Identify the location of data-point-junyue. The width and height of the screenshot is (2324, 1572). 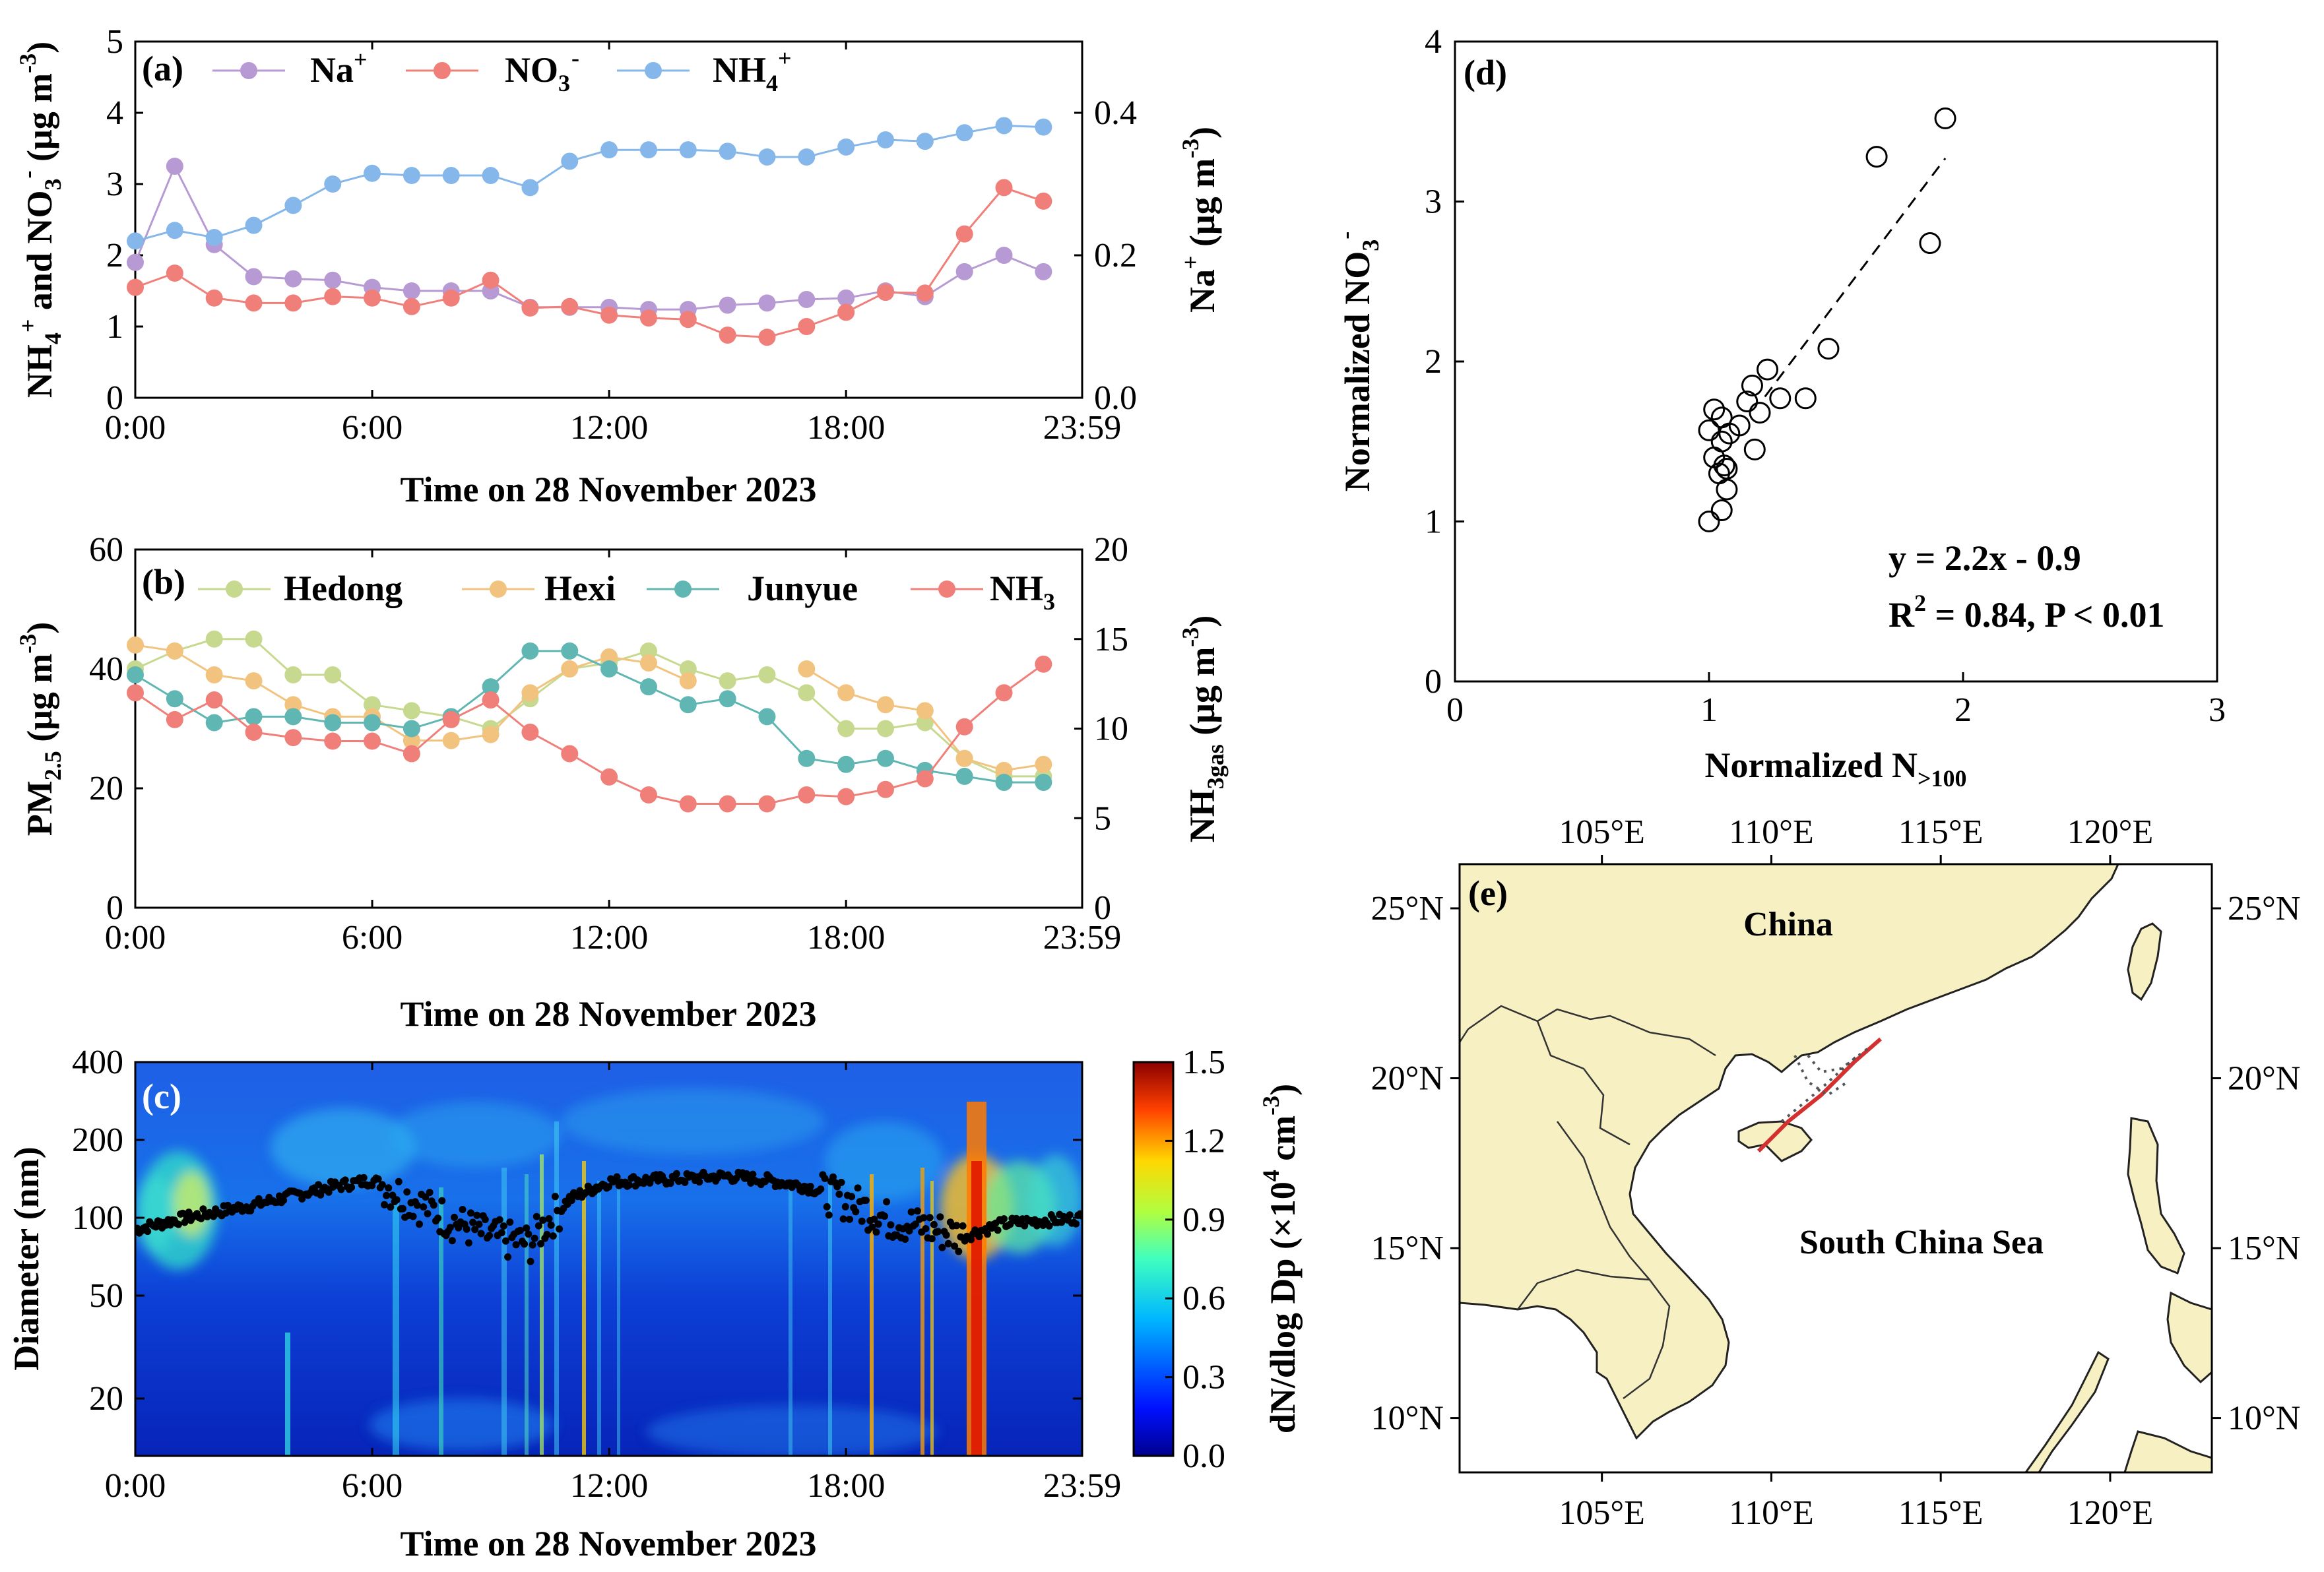
(411, 729).